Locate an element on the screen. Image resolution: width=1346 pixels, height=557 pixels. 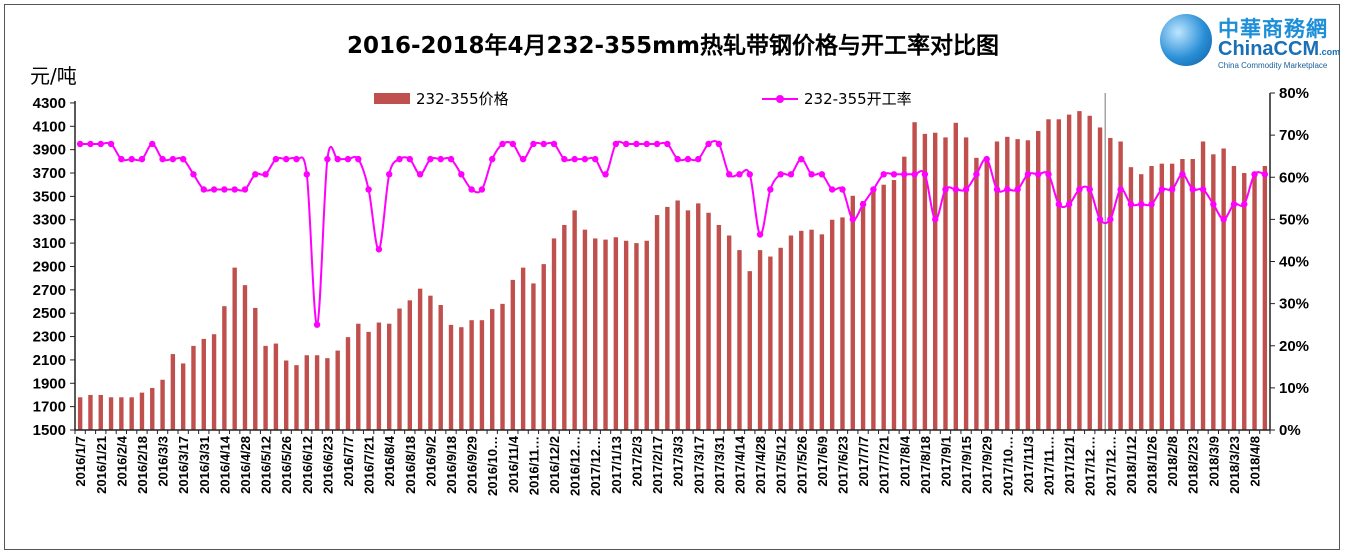
y-tick-label: 2100 is located at coordinates (49, 360).